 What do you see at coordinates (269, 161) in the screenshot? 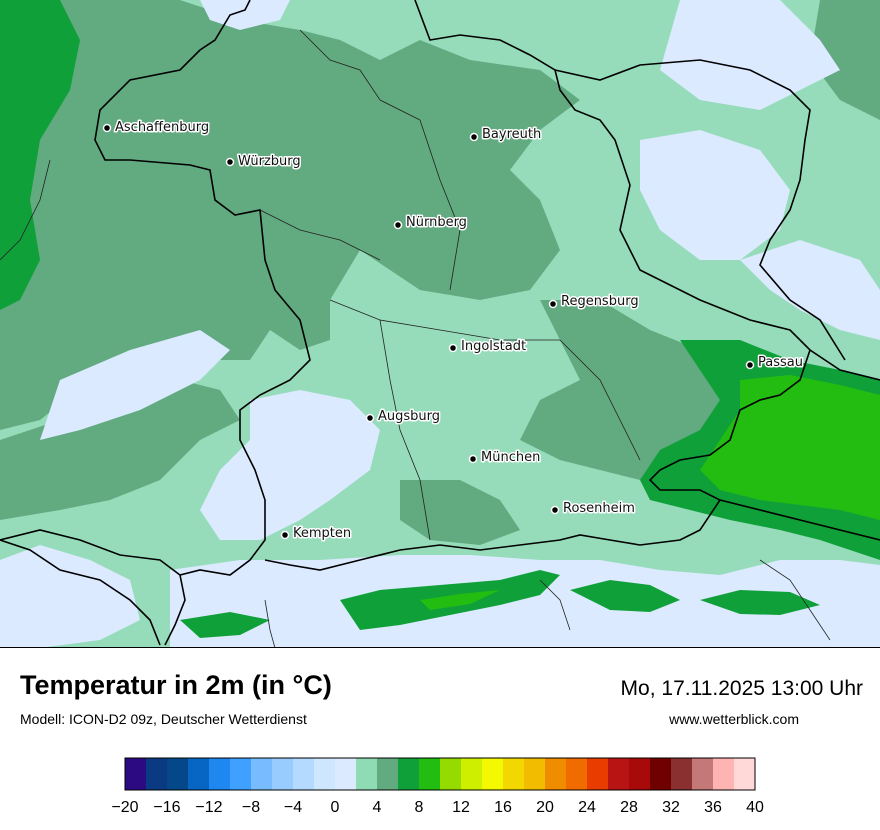
I see `city-label-wuerzburg: Würzburg` at bounding box center [269, 161].